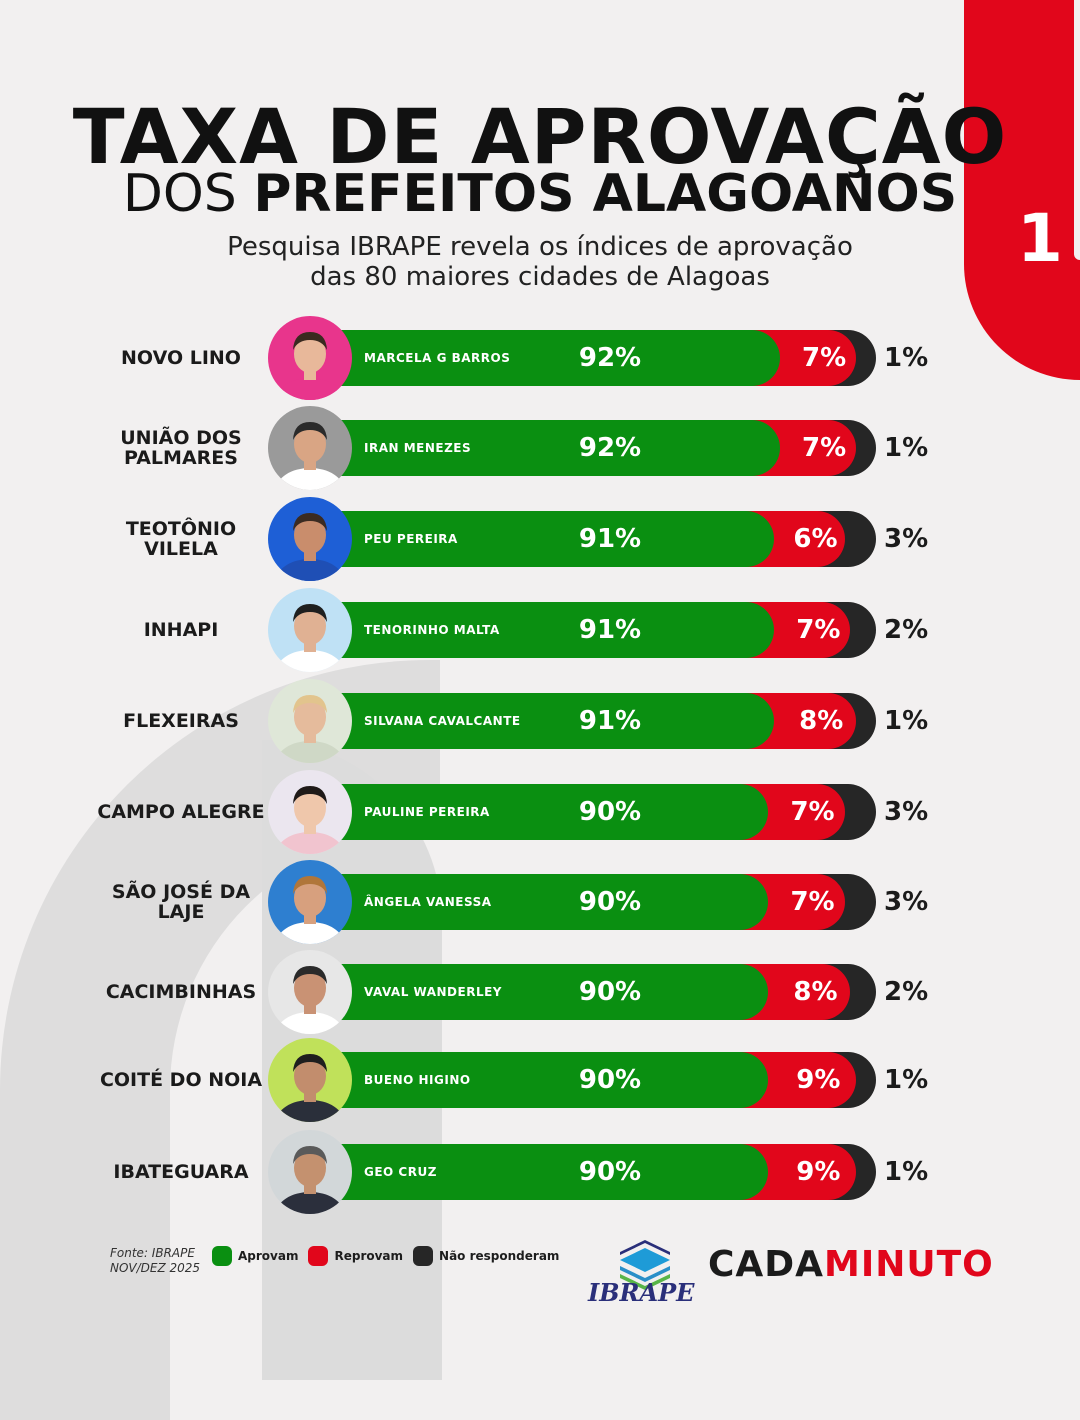 The width and height of the screenshot is (1080, 1420). Describe the element at coordinates (433, 992) in the screenshot. I see `mayor-name: VAVAL WANDERLEY` at that location.